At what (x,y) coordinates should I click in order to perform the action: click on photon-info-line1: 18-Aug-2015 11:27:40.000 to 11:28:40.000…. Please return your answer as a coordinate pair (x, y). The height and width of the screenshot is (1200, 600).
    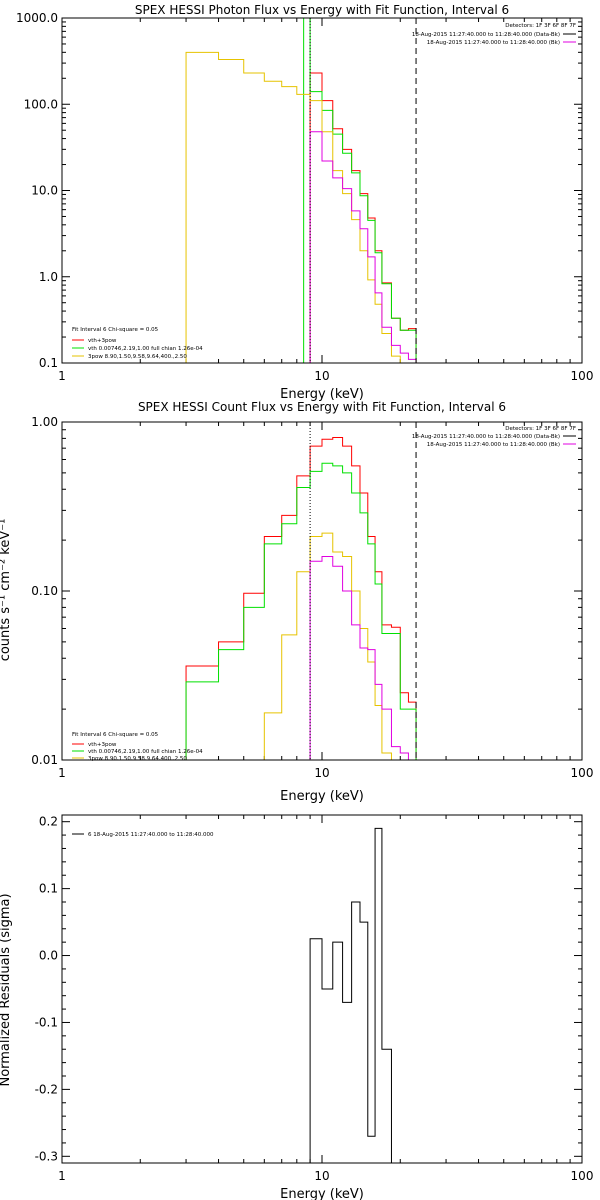
    Looking at the image, I should click on (486, 35).